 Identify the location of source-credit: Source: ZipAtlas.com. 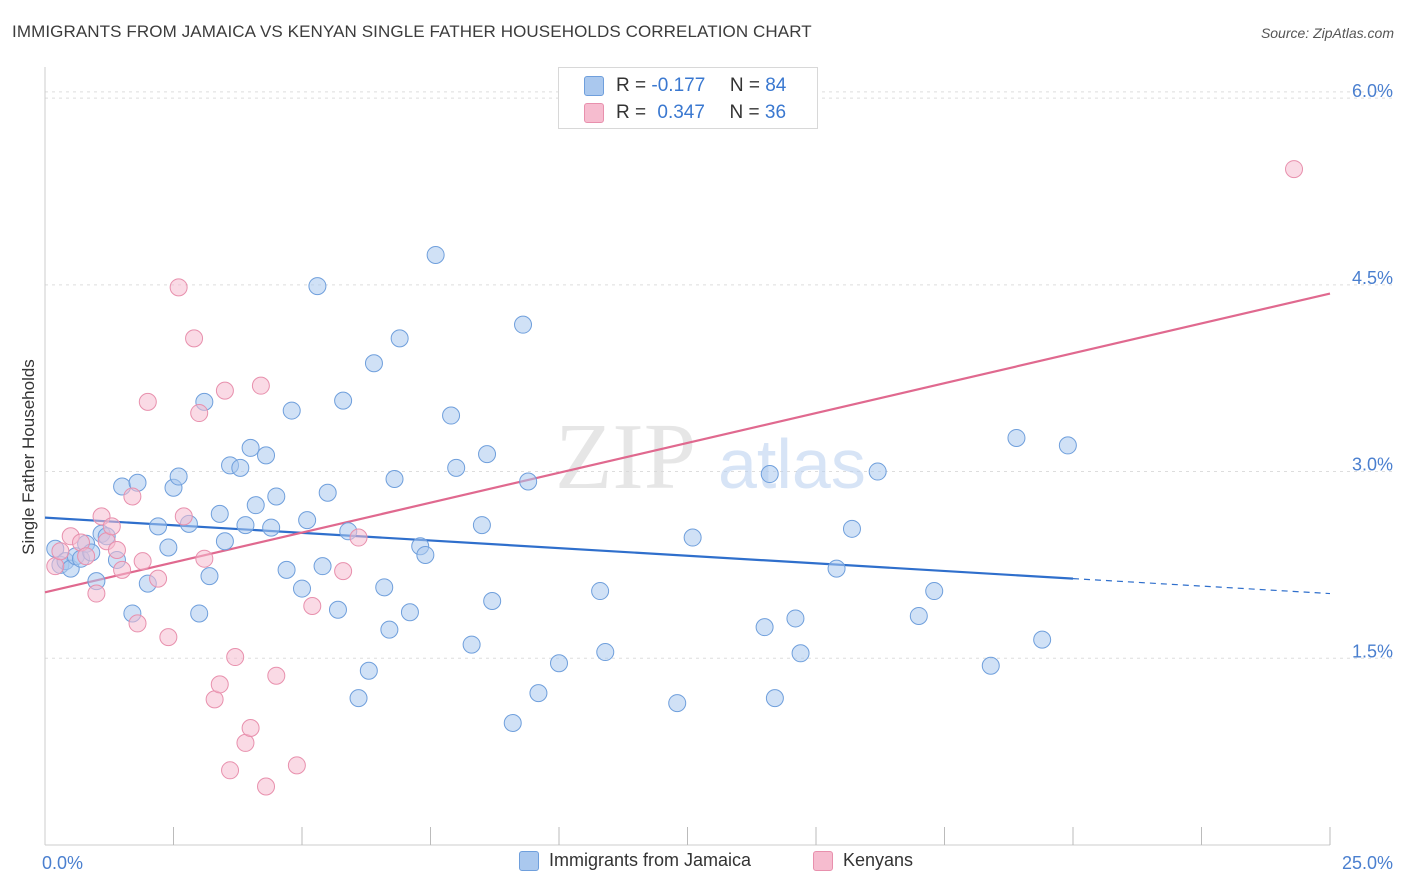
(1327, 33).